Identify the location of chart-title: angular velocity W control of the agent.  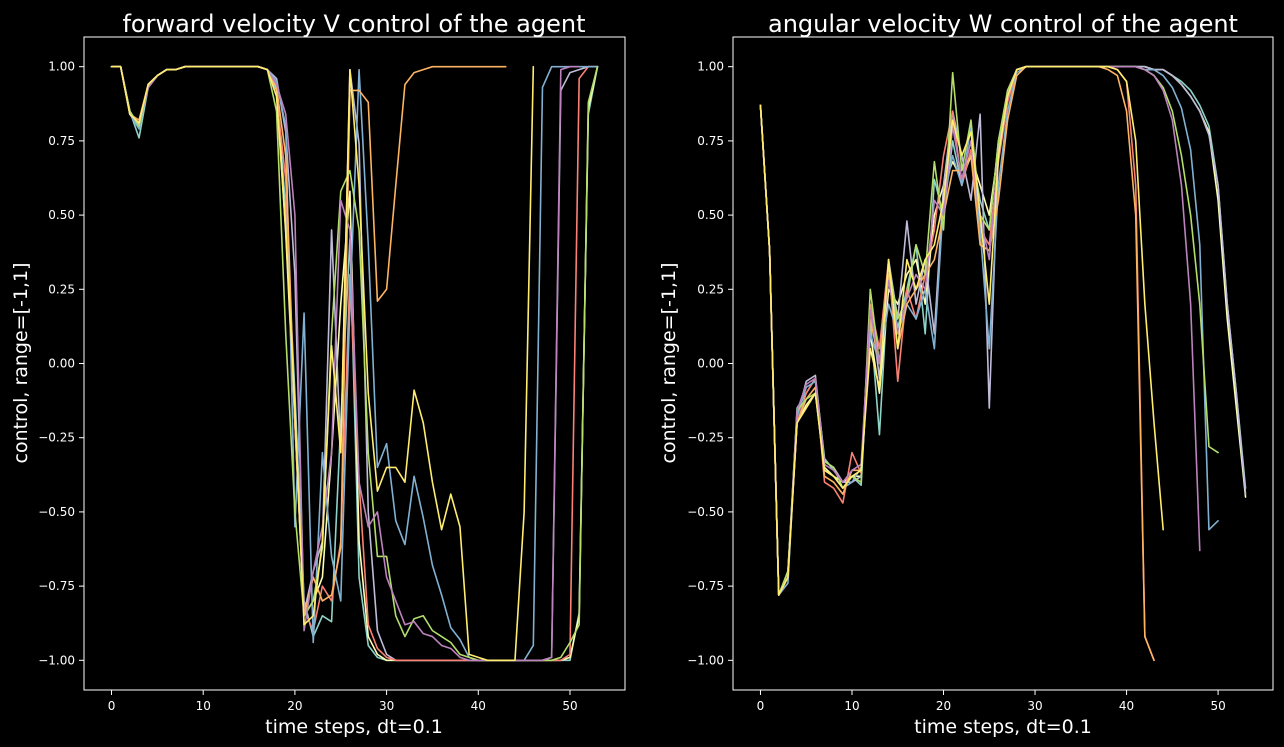
(1003, 24).